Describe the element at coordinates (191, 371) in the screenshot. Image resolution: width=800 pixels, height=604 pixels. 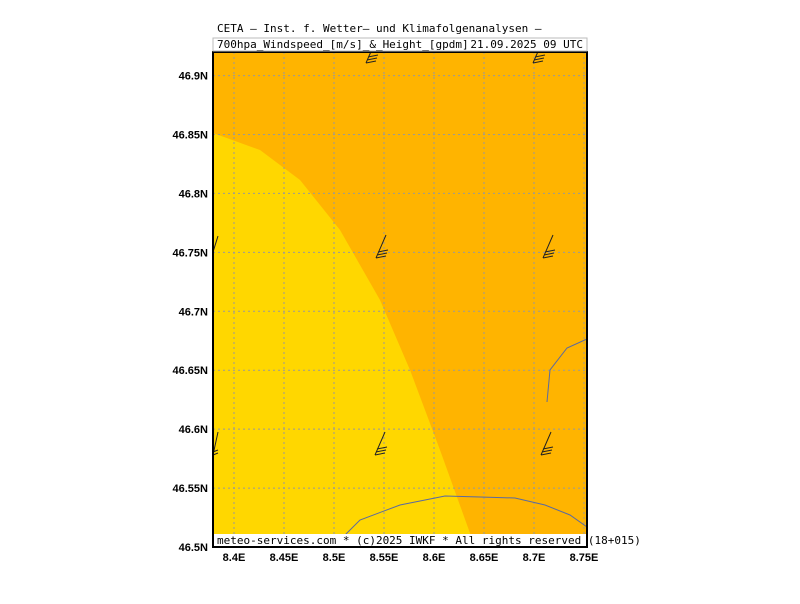
I see `y-tick-label: 46.65N` at that location.